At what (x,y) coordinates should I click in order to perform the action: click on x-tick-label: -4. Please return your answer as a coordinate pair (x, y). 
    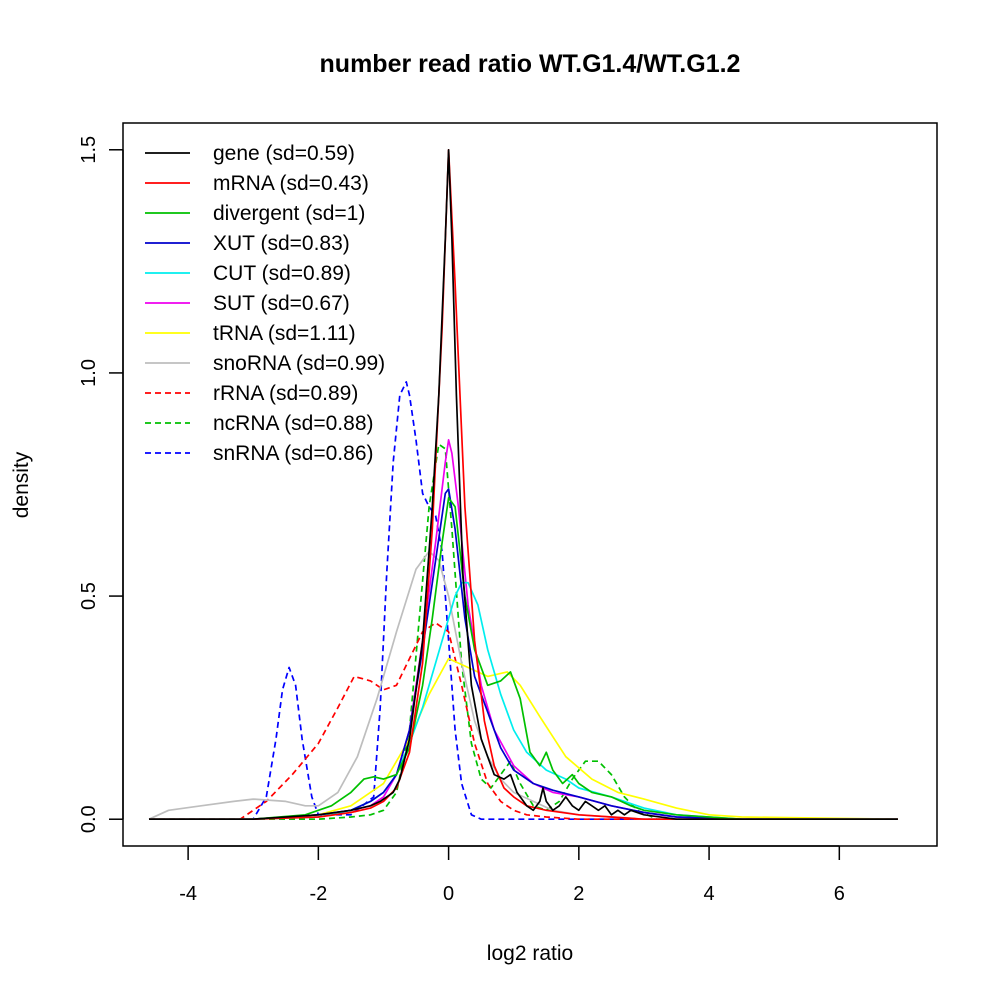
    Looking at the image, I should click on (188, 894).